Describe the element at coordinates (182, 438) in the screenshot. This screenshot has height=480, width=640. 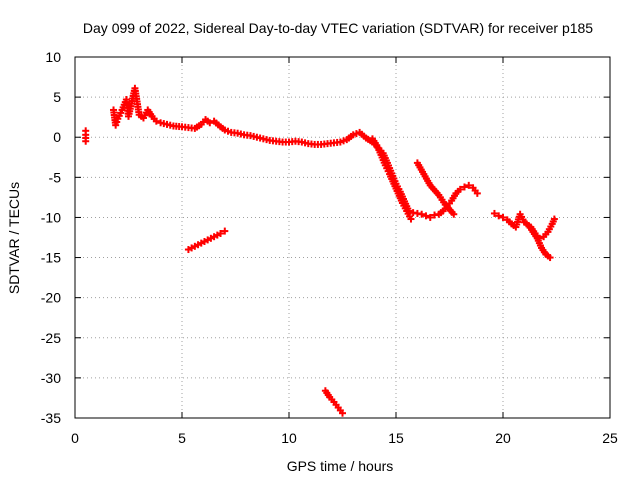
I see `x-tick-label: 5` at that location.